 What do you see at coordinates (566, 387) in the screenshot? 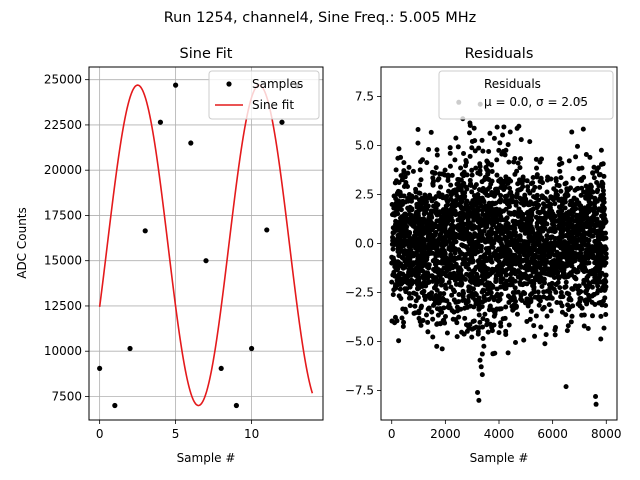
I see `residual-outlier-point` at bounding box center [566, 387].